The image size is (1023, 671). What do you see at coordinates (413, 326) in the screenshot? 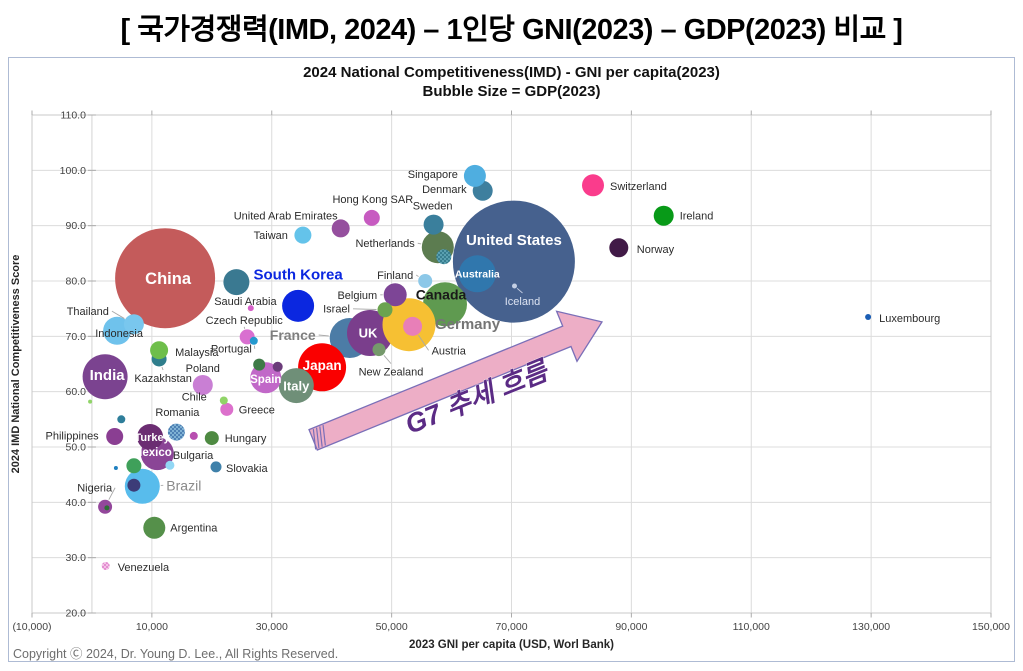
I see `bubble-austria` at bounding box center [413, 326].